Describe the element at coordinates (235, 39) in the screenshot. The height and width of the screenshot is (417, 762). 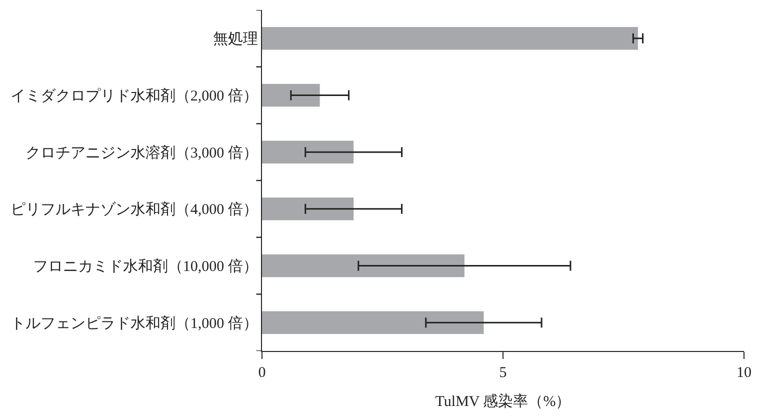
I see `y-tick-label: 無処理` at that location.